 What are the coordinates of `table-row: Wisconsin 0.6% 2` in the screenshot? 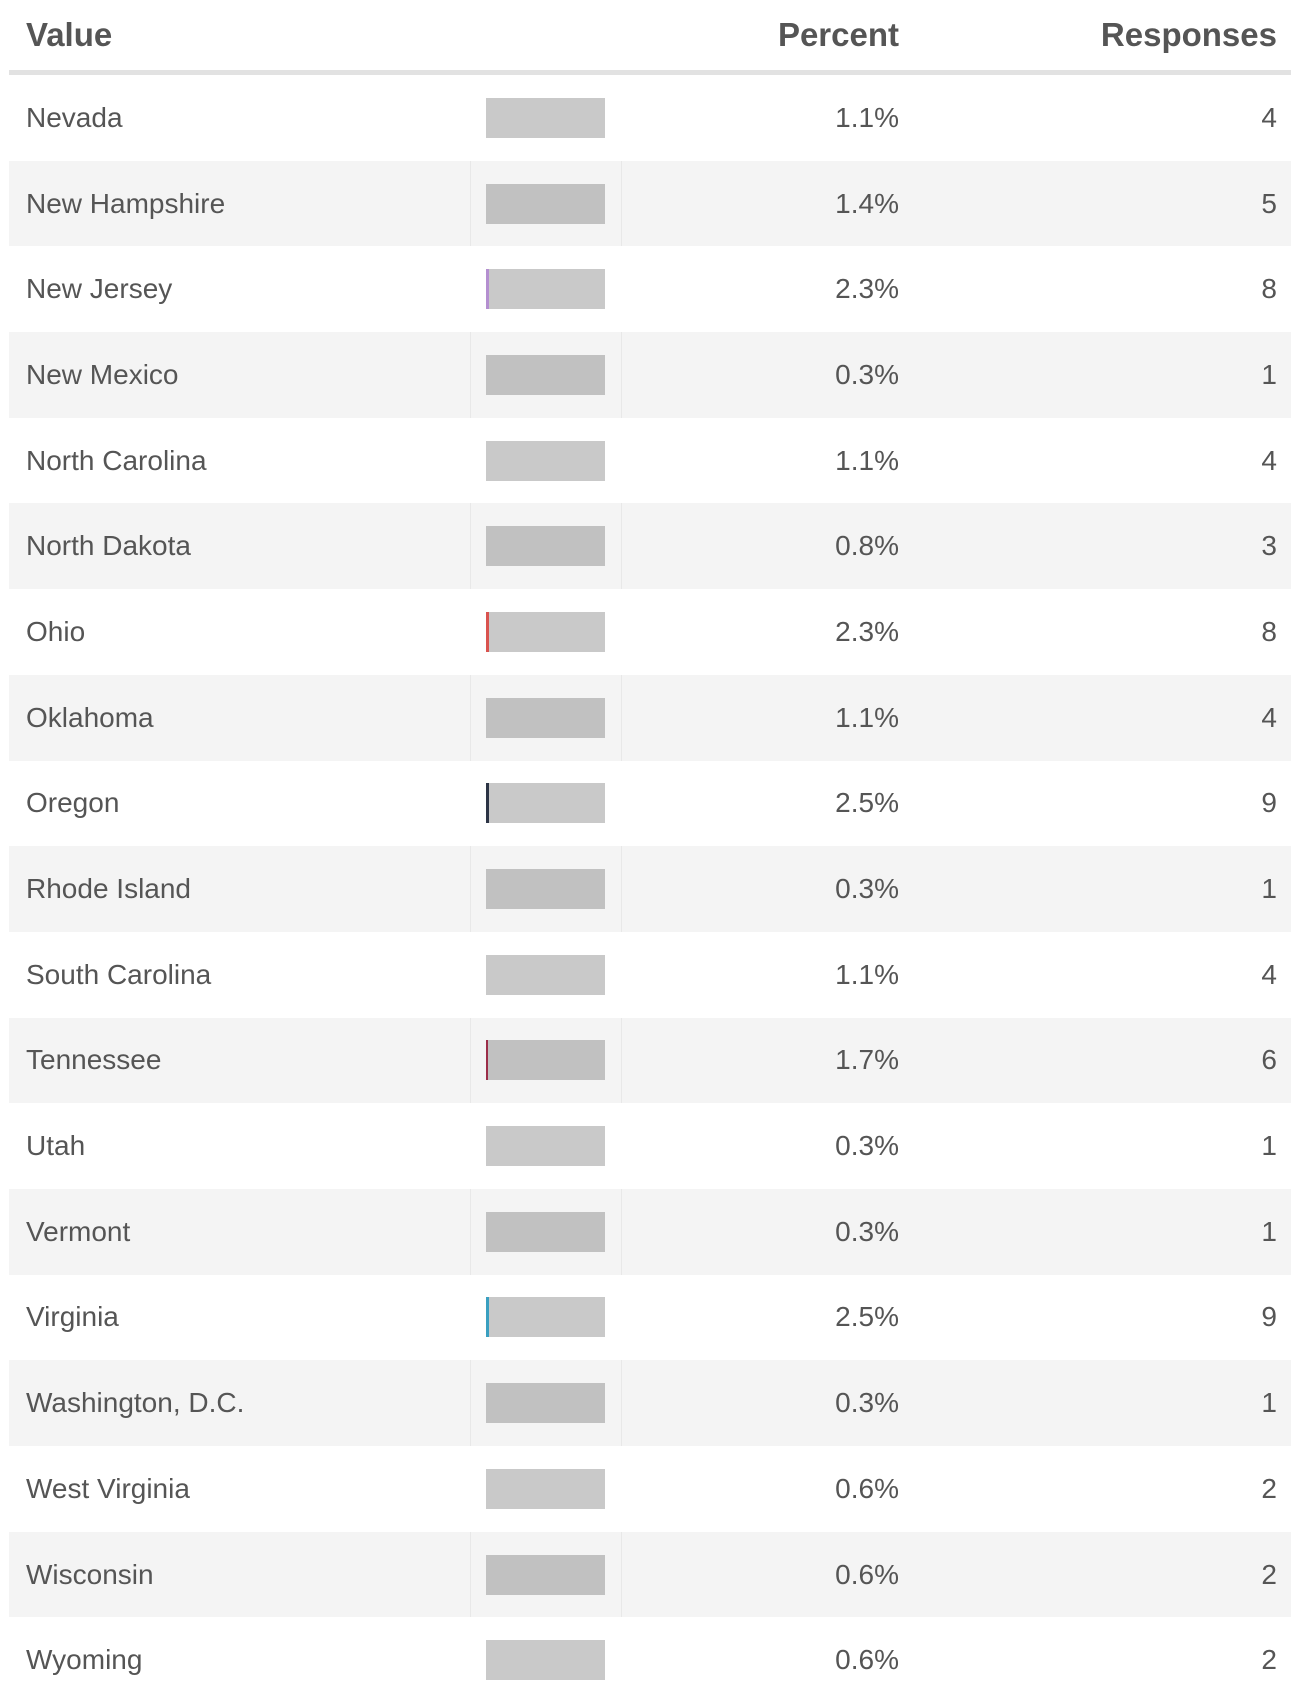 It's located at (650, 1574).